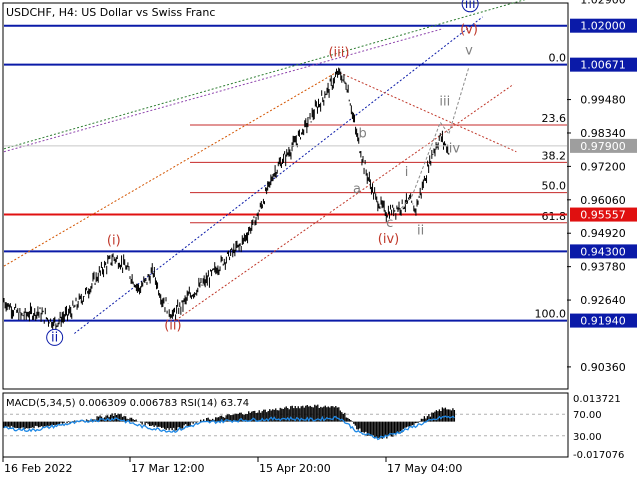 The height and width of the screenshot is (480, 640). What do you see at coordinates (114, 240) in the screenshot?
I see `wave-label: (i)` at bounding box center [114, 240].